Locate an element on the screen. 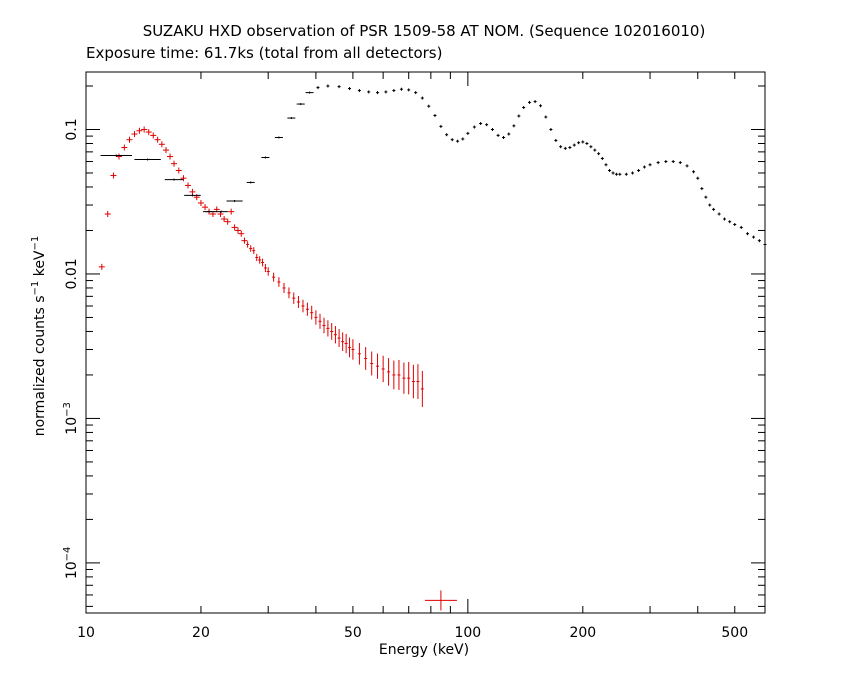  y-tick-label-exp: −4 is located at coordinates (67, 554).